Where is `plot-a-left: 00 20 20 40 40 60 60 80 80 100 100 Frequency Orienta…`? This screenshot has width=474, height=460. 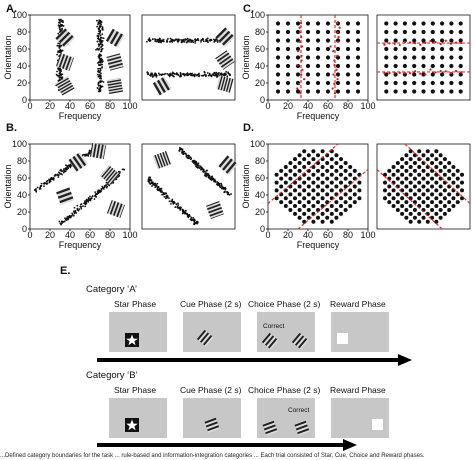 plot-a-left: 00 20 20 40 40 60 60 80 80 100 100 Frequency Orienta… is located at coordinates (70, 65).